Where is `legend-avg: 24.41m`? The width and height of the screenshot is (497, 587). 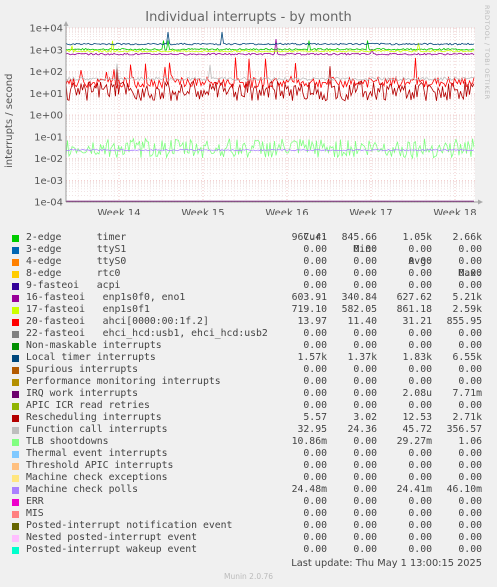 legend-avg: 24.41m is located at coordinates (414, 489).